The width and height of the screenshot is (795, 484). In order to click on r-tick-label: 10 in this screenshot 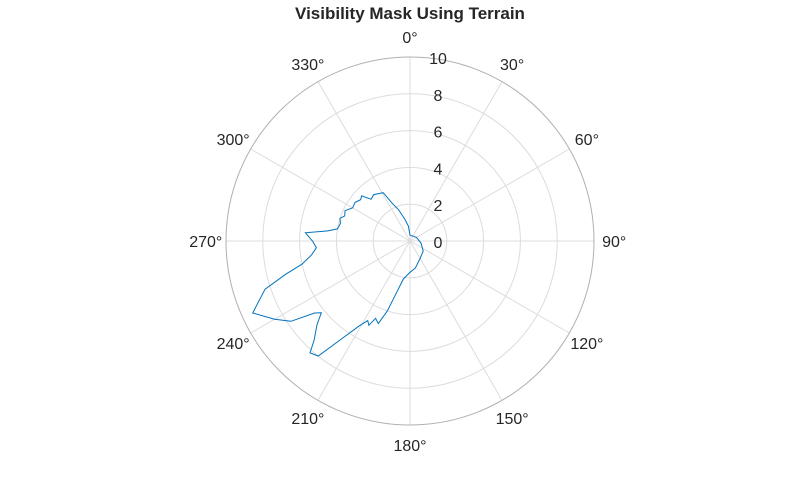, I will do `click(438, 59)`.